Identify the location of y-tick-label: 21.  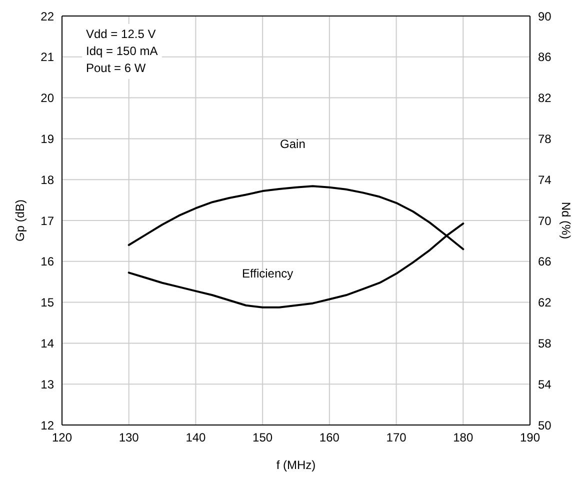
(47, 57).